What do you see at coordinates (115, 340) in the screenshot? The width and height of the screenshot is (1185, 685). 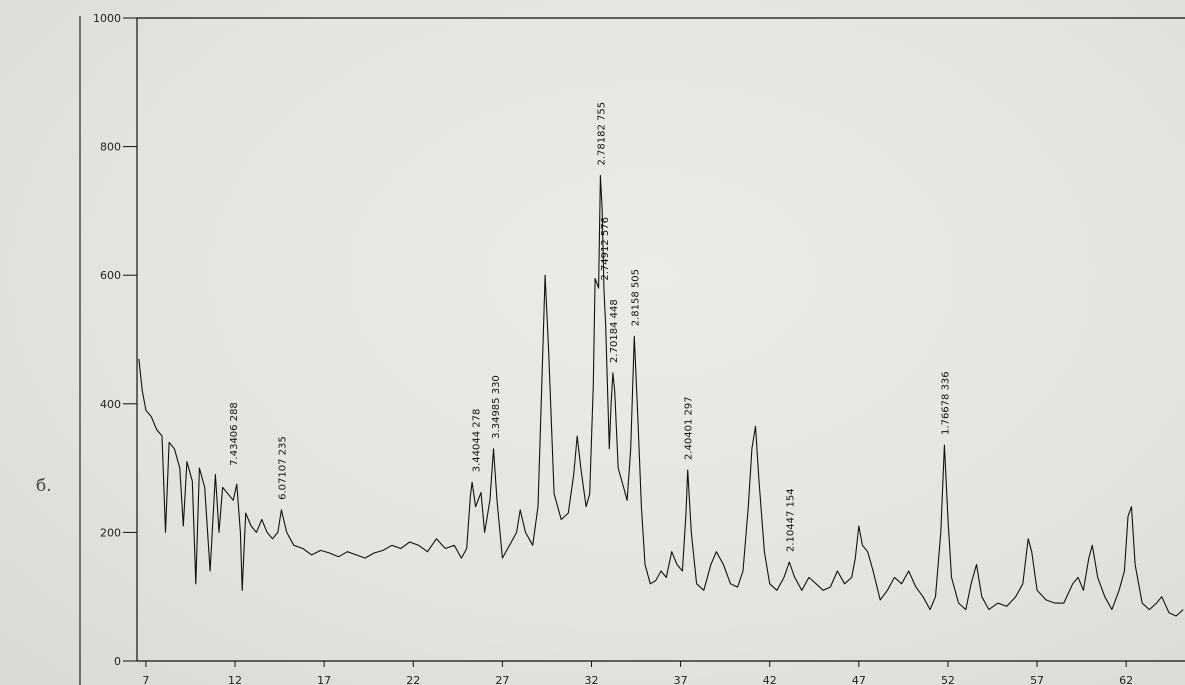 I see `y-axis-ticks: 0 200 400 600 800 1000` at bounding box center [115, 340].